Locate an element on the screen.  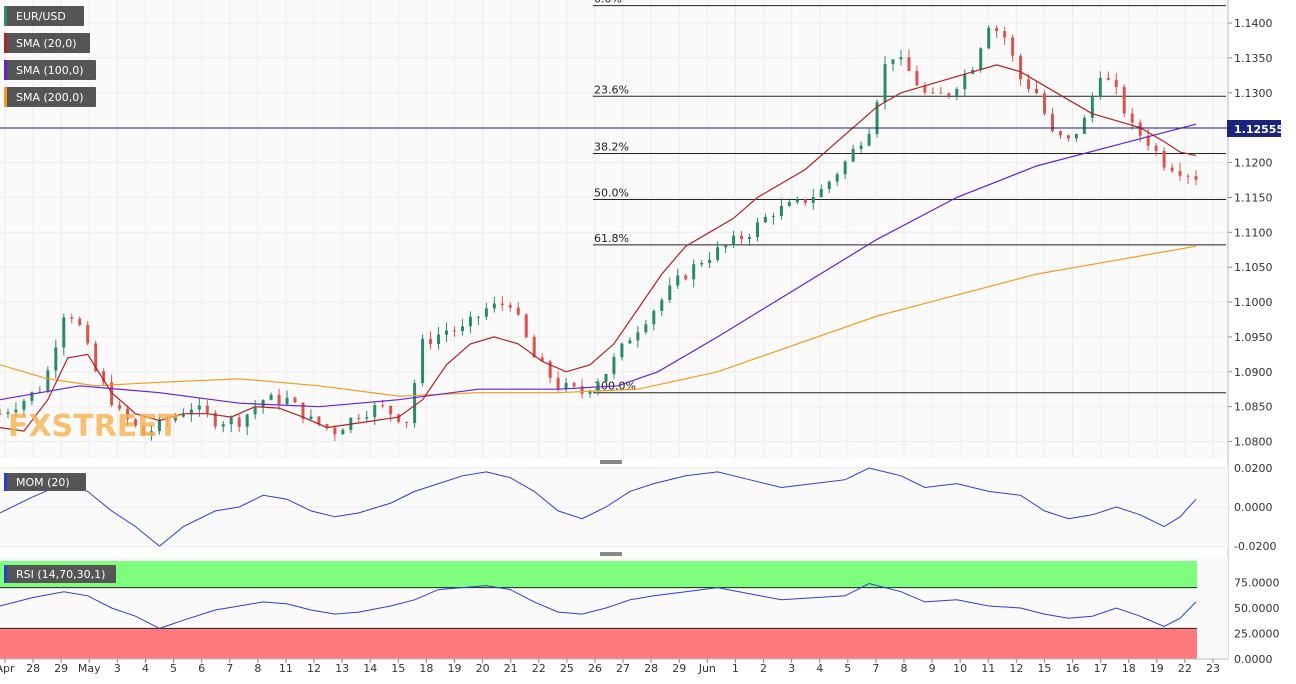
price-tick-label: 1.0850 is located at coordinates (1253, 407).